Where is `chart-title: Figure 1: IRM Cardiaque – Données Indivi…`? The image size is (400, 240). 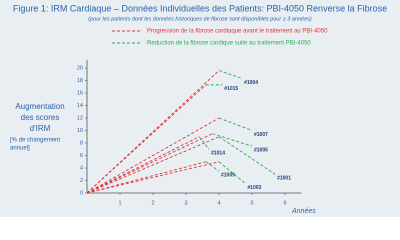
chart-title: Figure 1: IRM Cardiaque – Données Indivi… is located at coordinates (200, 8).